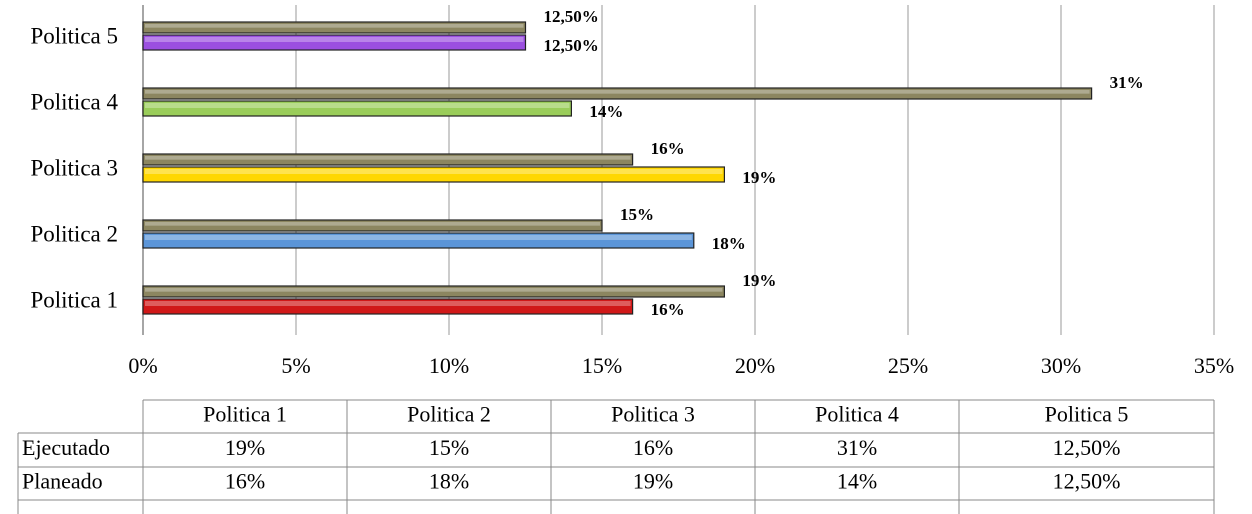 The image size is (1252, 514). Describe the element at coordinates (449, 481) in the screenshot. I see `table-cell: 18%` at that location.